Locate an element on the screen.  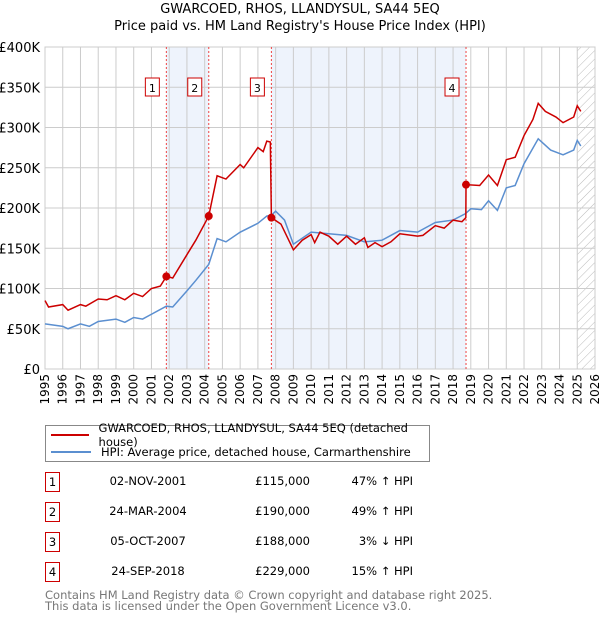
x-tick-label: 2014 is located at coordinates (382, 389).